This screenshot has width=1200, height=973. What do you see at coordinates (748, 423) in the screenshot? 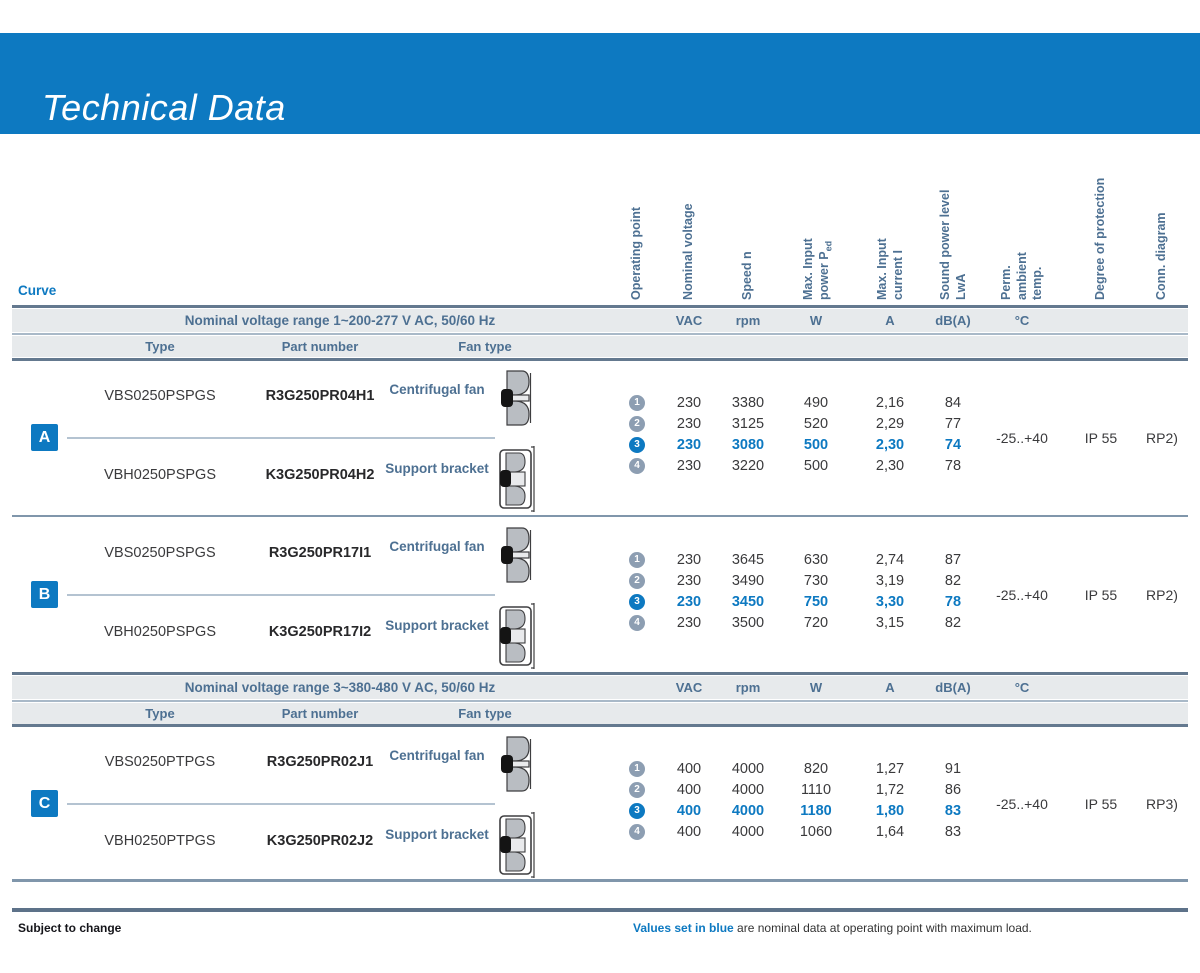
I see `value-rpm: 3125` at bounding box center [748, 423].